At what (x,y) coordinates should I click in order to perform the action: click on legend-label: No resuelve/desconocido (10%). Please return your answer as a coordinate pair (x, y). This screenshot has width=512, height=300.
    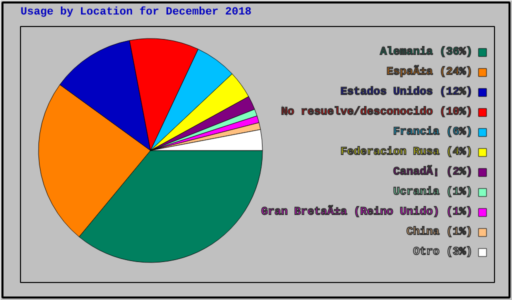
    Looking at the image, I should click on (377, 112).